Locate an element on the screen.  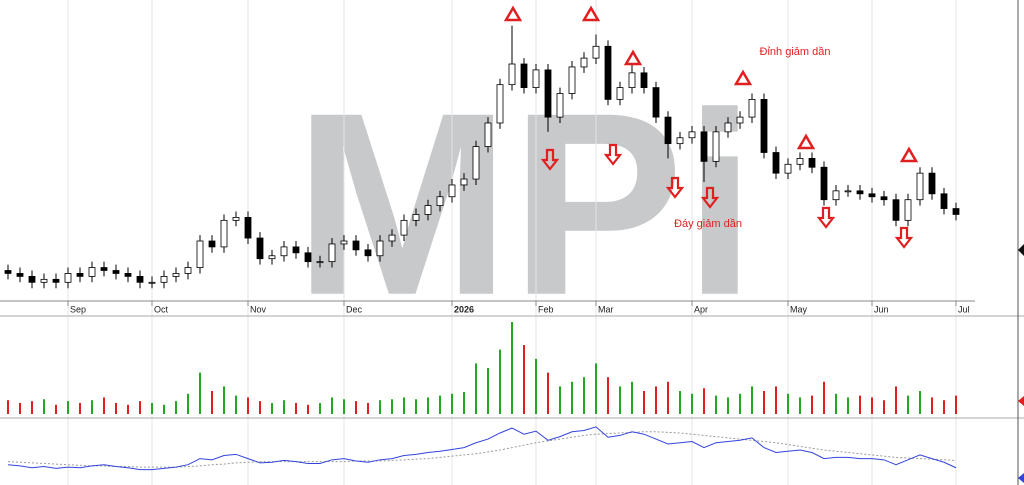
peak-markers is located at coordinates (711, 84).